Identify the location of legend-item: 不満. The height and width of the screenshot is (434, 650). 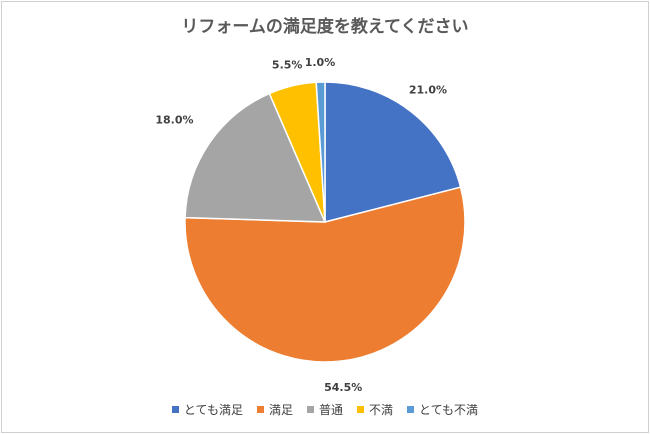
(375, 409).